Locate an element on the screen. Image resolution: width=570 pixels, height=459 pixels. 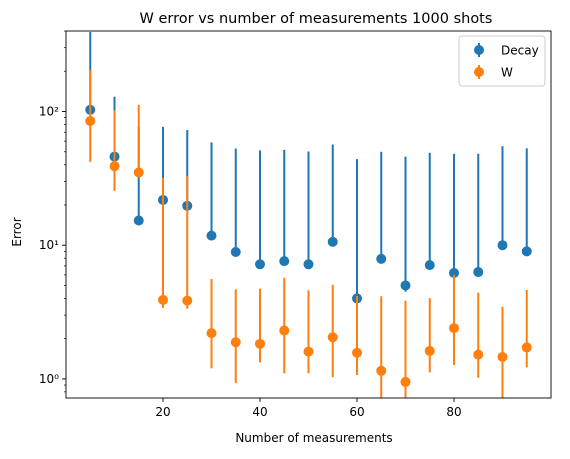
x-axis: 20 40 60 80 is located at coordinates (308, 408).